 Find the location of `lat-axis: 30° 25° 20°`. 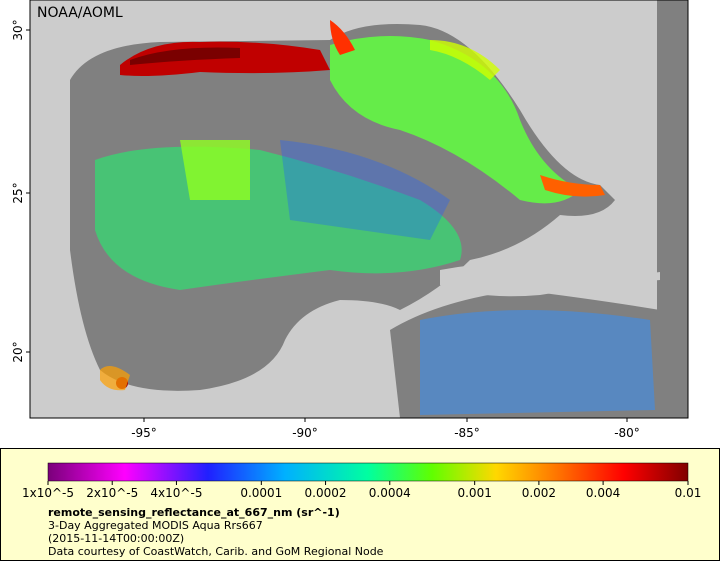

lat-axis: 30° 25° 20° is located at coordinates (20, 191).